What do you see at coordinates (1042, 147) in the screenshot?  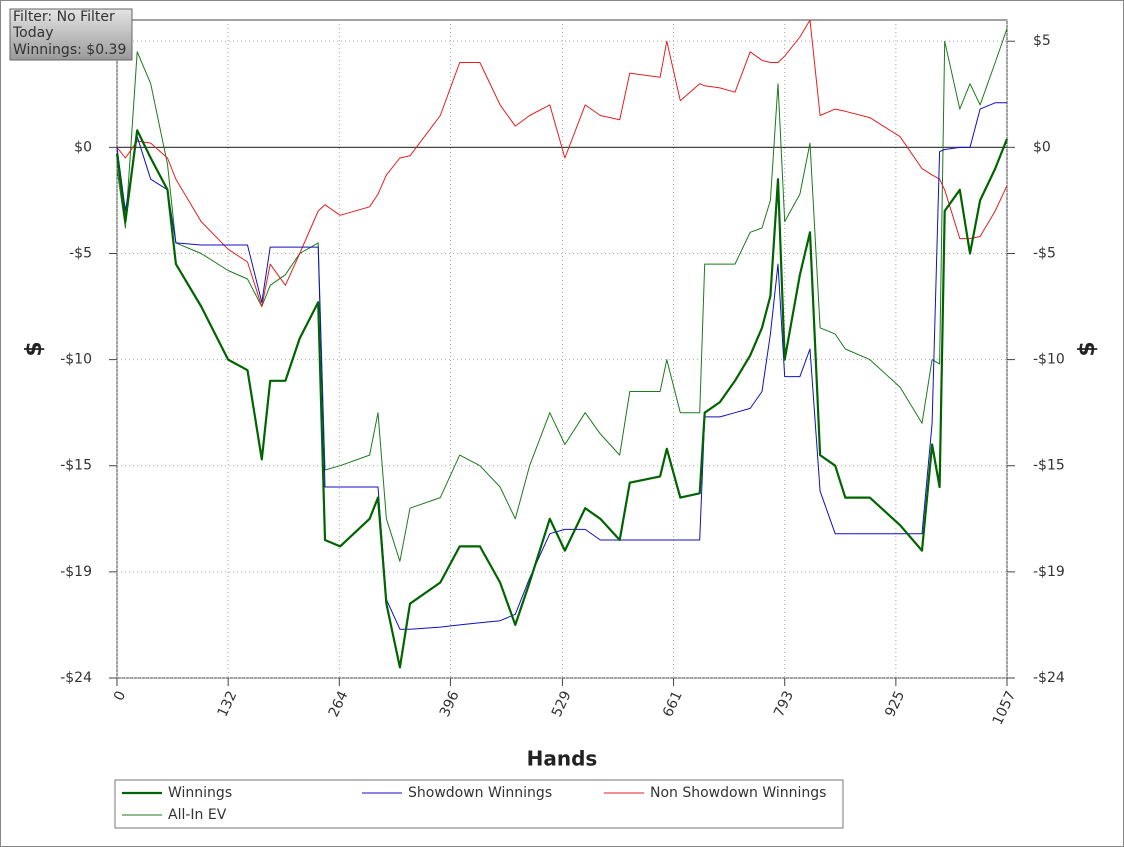 I see `y2-tick-label: $0` at bounding box center [1042, 147].